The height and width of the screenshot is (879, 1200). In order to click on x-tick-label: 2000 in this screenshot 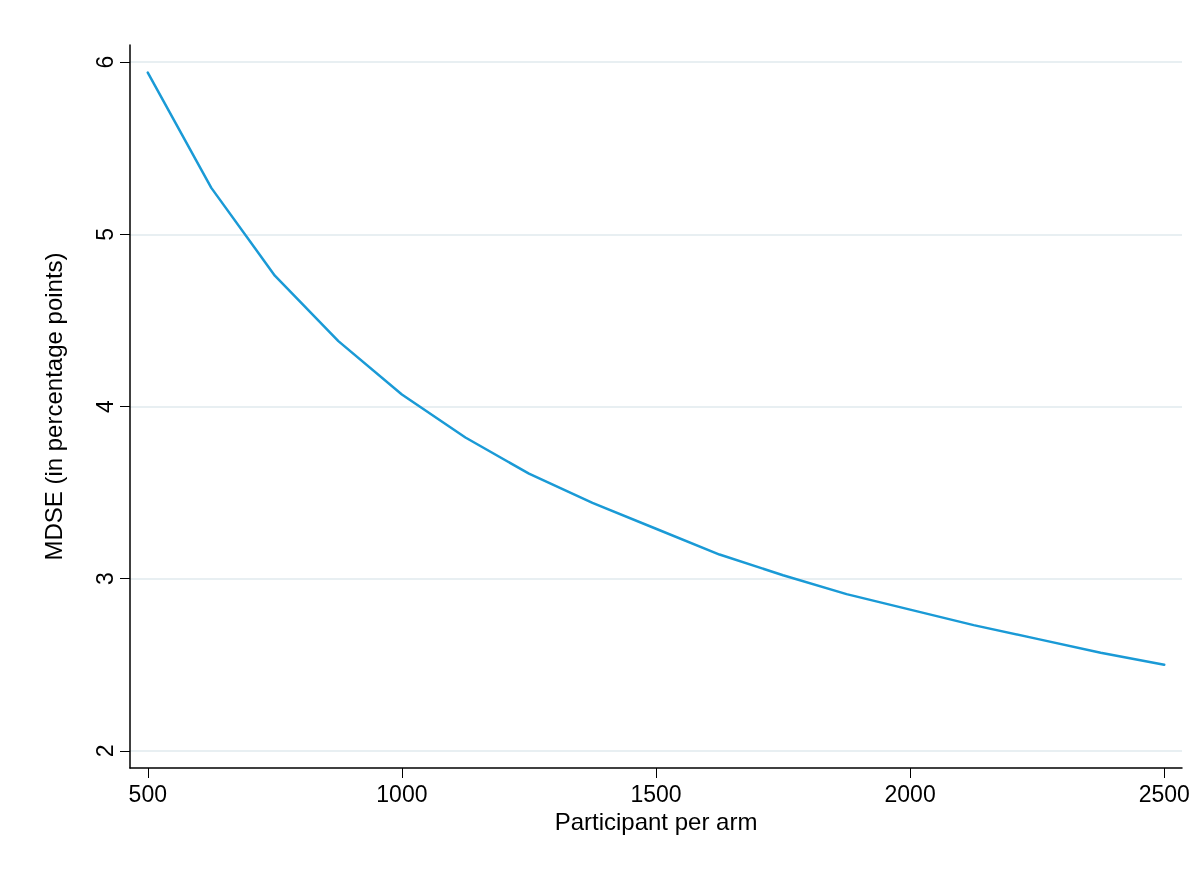, I will do `click(910, 793)`.